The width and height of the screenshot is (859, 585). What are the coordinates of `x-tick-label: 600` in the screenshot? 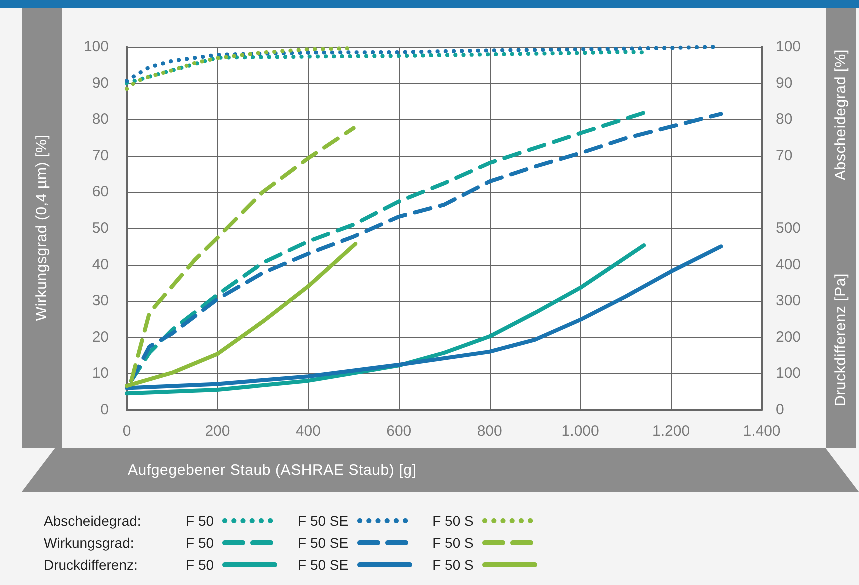 It's located at (399, 431).